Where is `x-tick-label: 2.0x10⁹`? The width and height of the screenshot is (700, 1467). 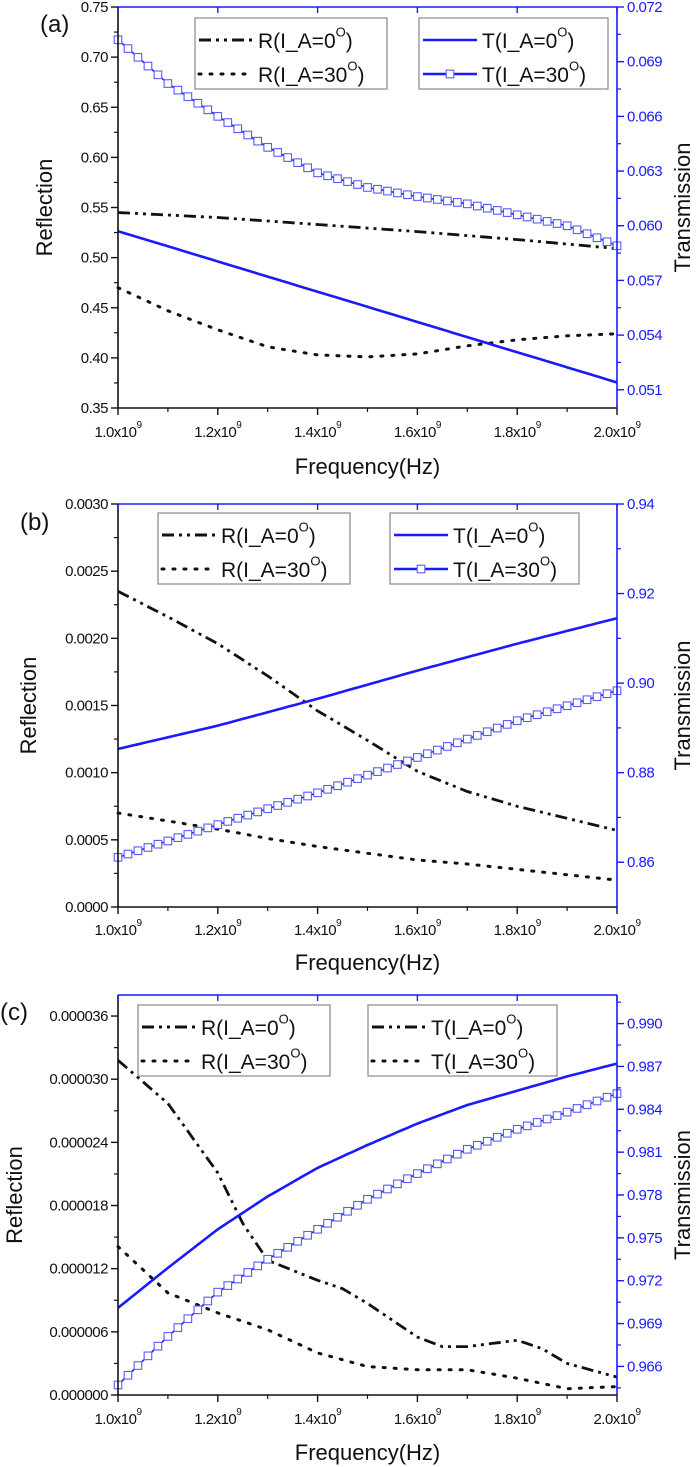
x-tick-label: 2.0x10⁹ is located at coordinates (617, 430).